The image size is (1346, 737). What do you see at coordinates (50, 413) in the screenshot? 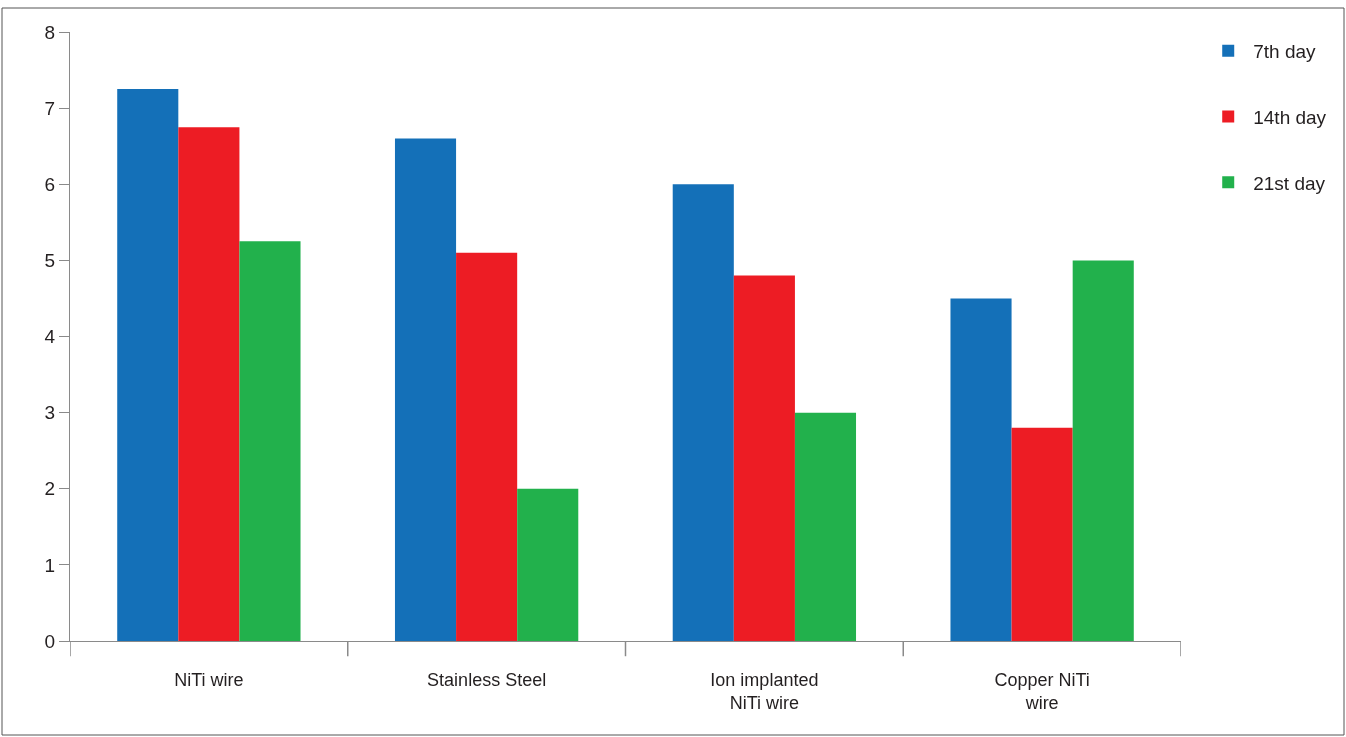
I see `y-tick-label: 3` at bounding box center [50, 413].